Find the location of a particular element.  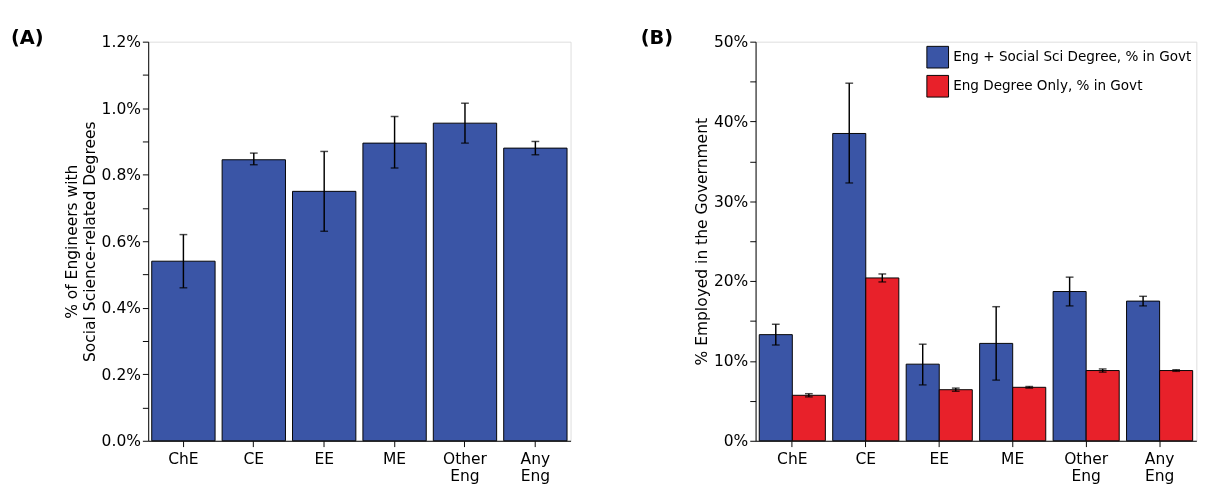

y-tick-label: 50% is located at coordinates (731, 42).